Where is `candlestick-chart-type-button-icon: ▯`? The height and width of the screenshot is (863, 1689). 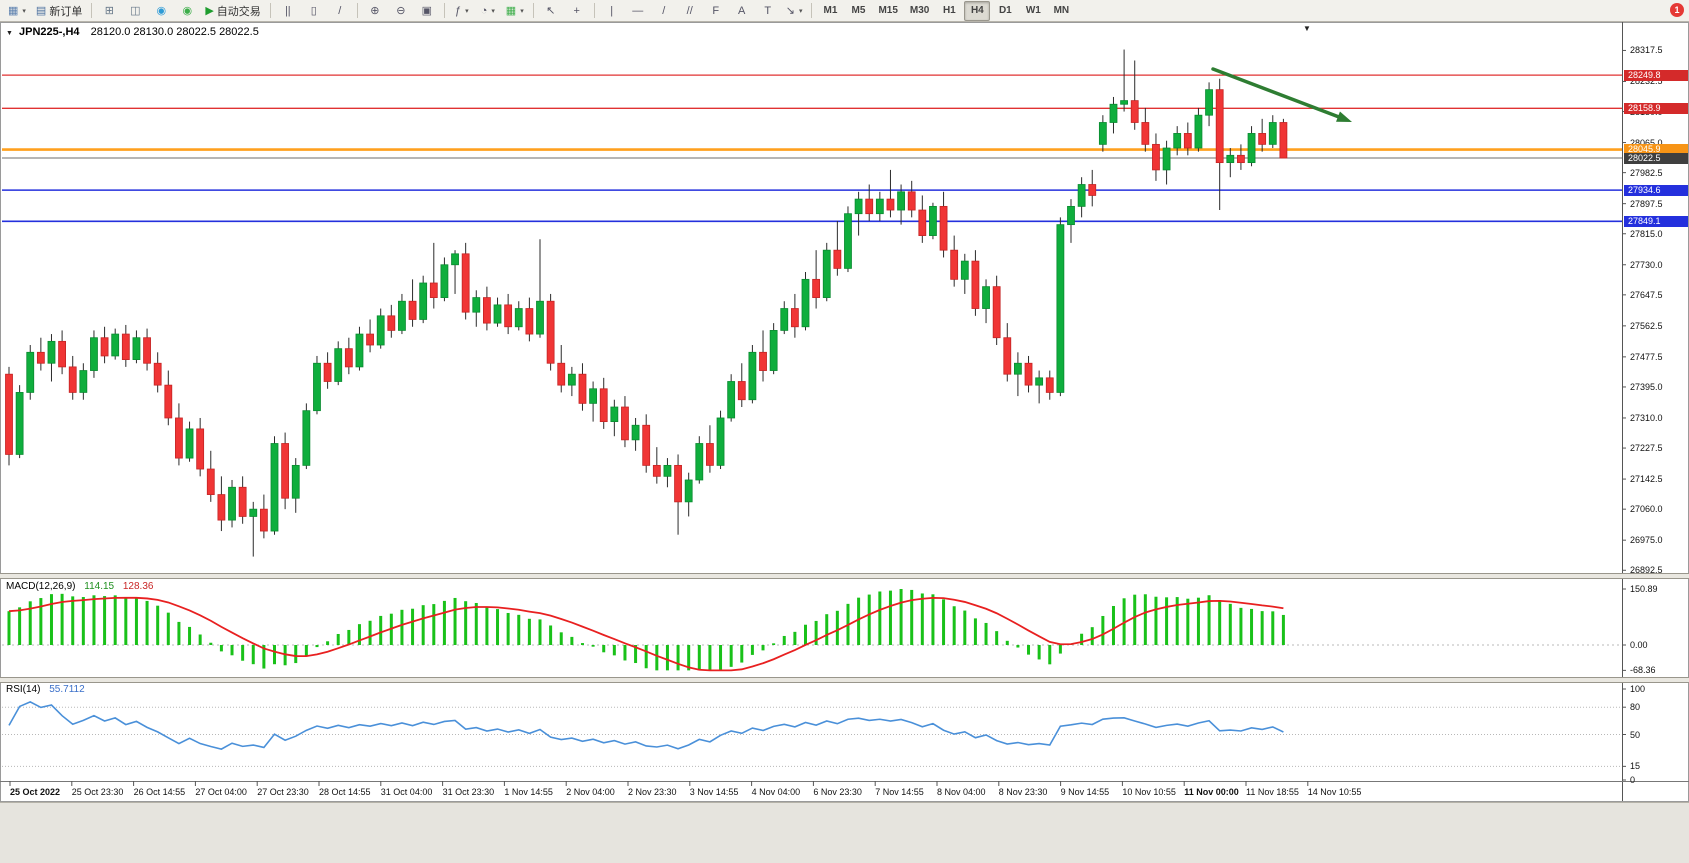 candlestick-chart-type-button-icon: ▯ is located at coordinates (313, 10).